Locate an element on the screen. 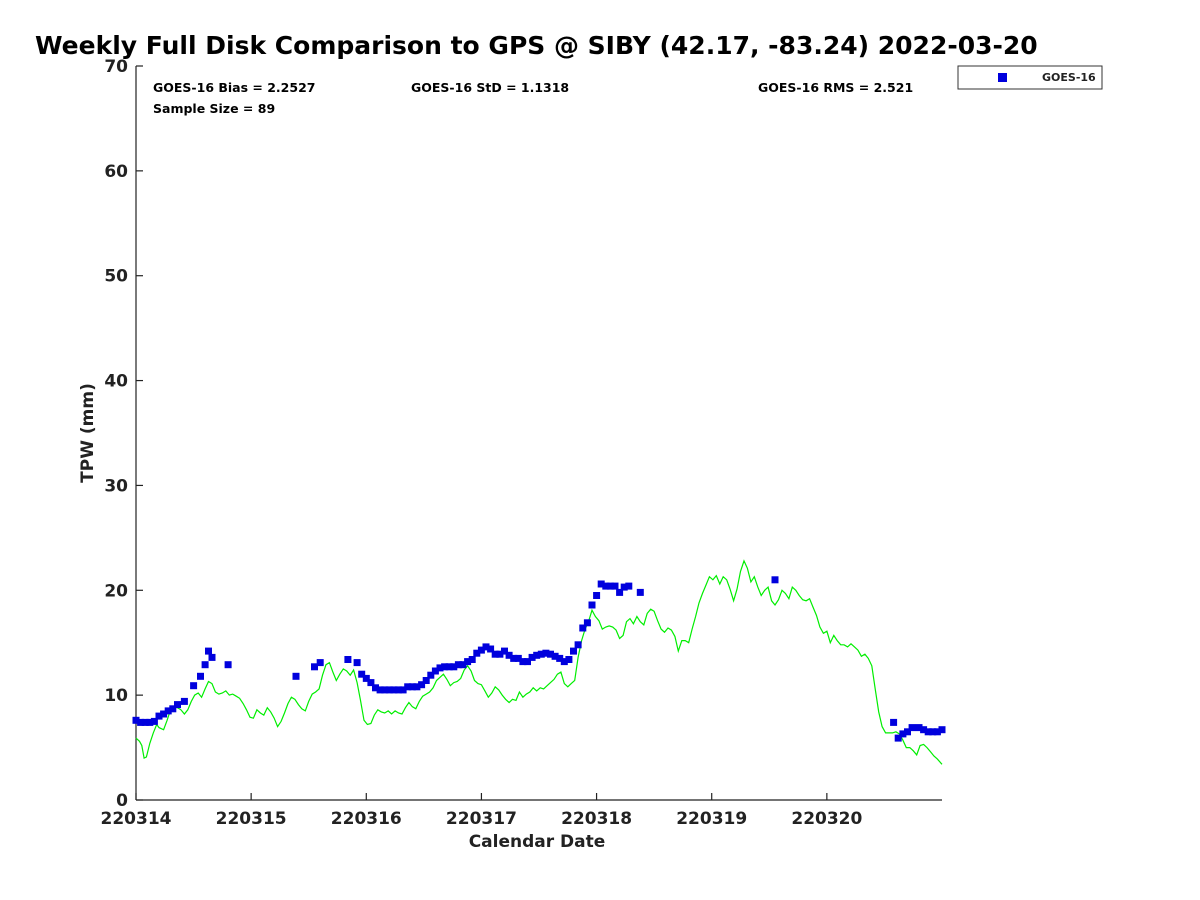 Image resolution: width=1200 pixels, height=900 pixels. legend-box is located at coordinates (1030, 77).